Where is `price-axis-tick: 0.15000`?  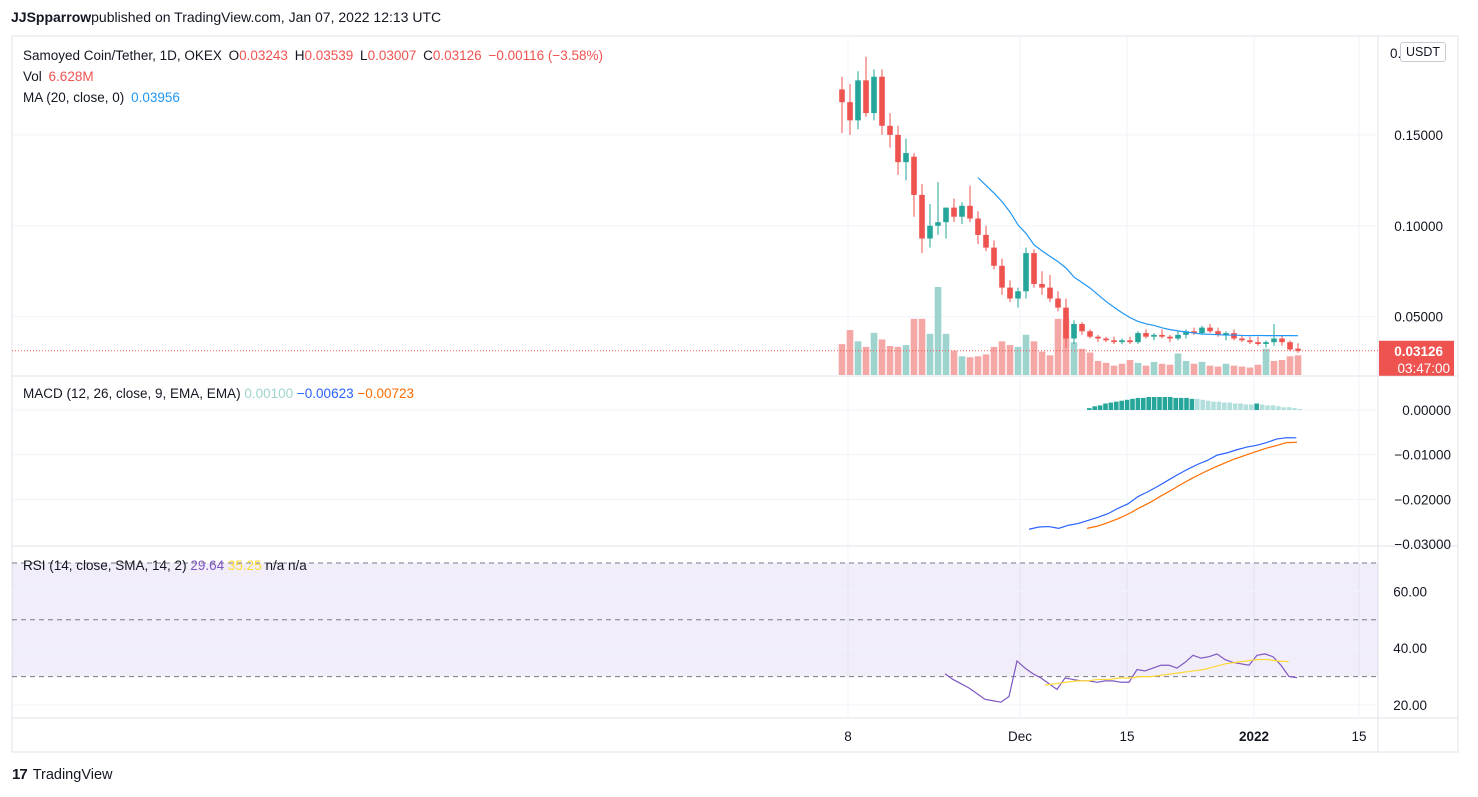 price-axis-tick: 0.15000 is located at coordinates (1418, 135).